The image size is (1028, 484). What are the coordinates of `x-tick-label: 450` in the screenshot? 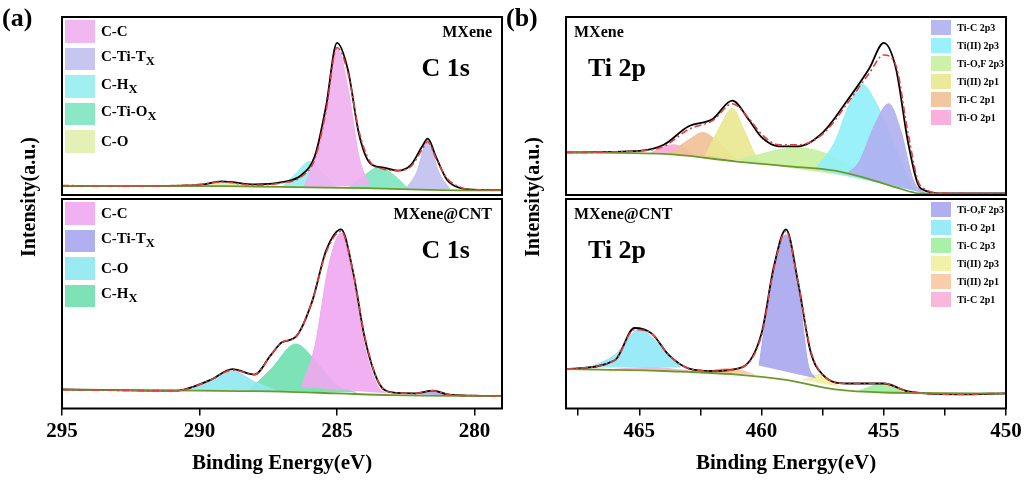 It's located at (1006, 429).